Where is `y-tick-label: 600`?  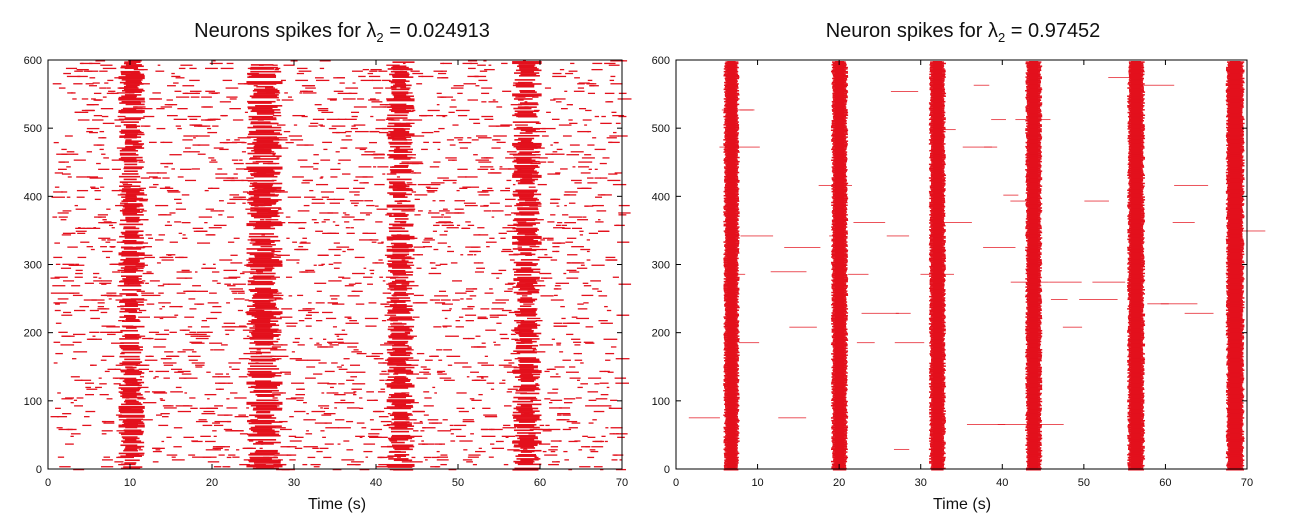 y-tick-label: 600 is located at coordinates (33, 61).